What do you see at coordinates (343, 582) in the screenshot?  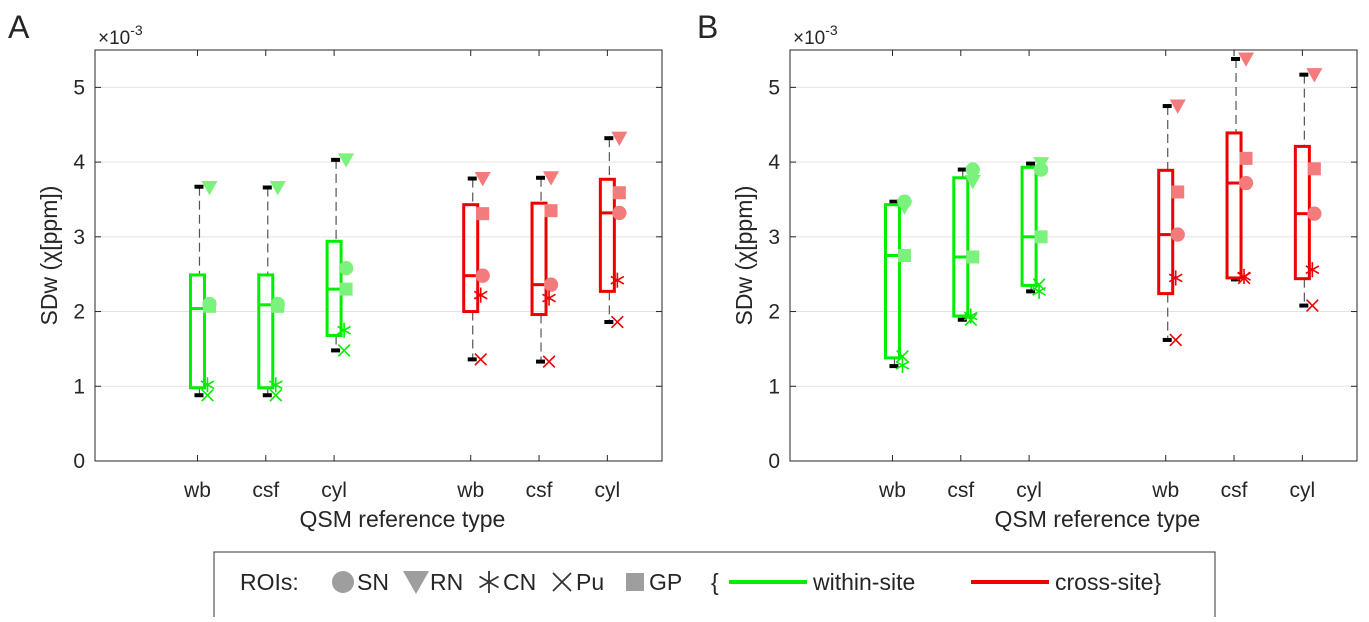 I see `legend-symbol-circle` at bounding box center [343, 582].